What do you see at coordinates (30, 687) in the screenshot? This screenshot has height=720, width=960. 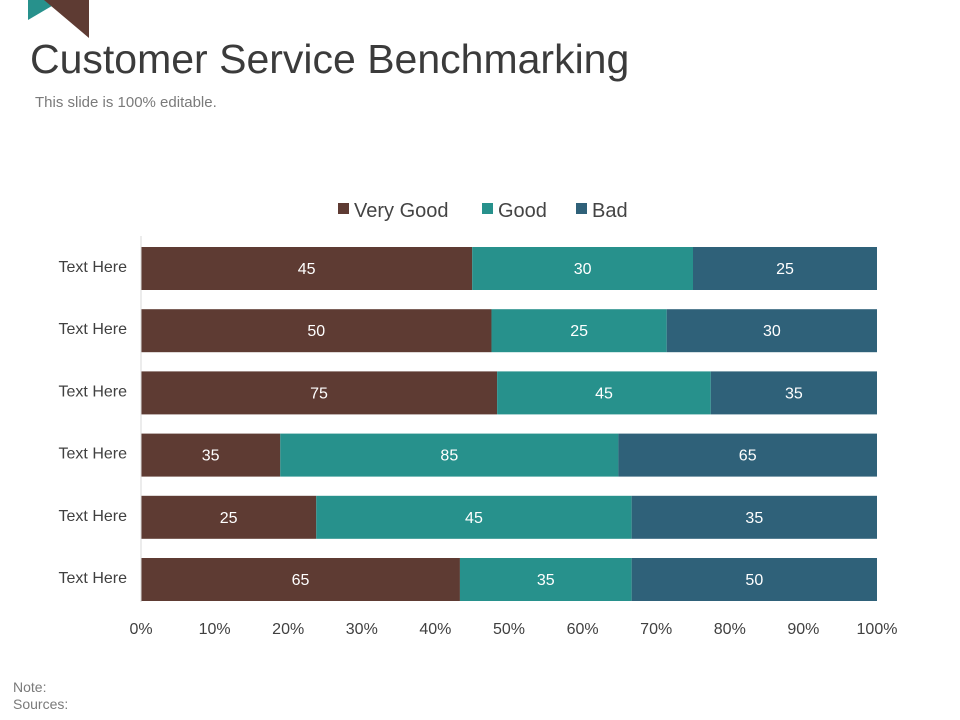 I see `note-label: Note:` at bounding box center [30, 687].